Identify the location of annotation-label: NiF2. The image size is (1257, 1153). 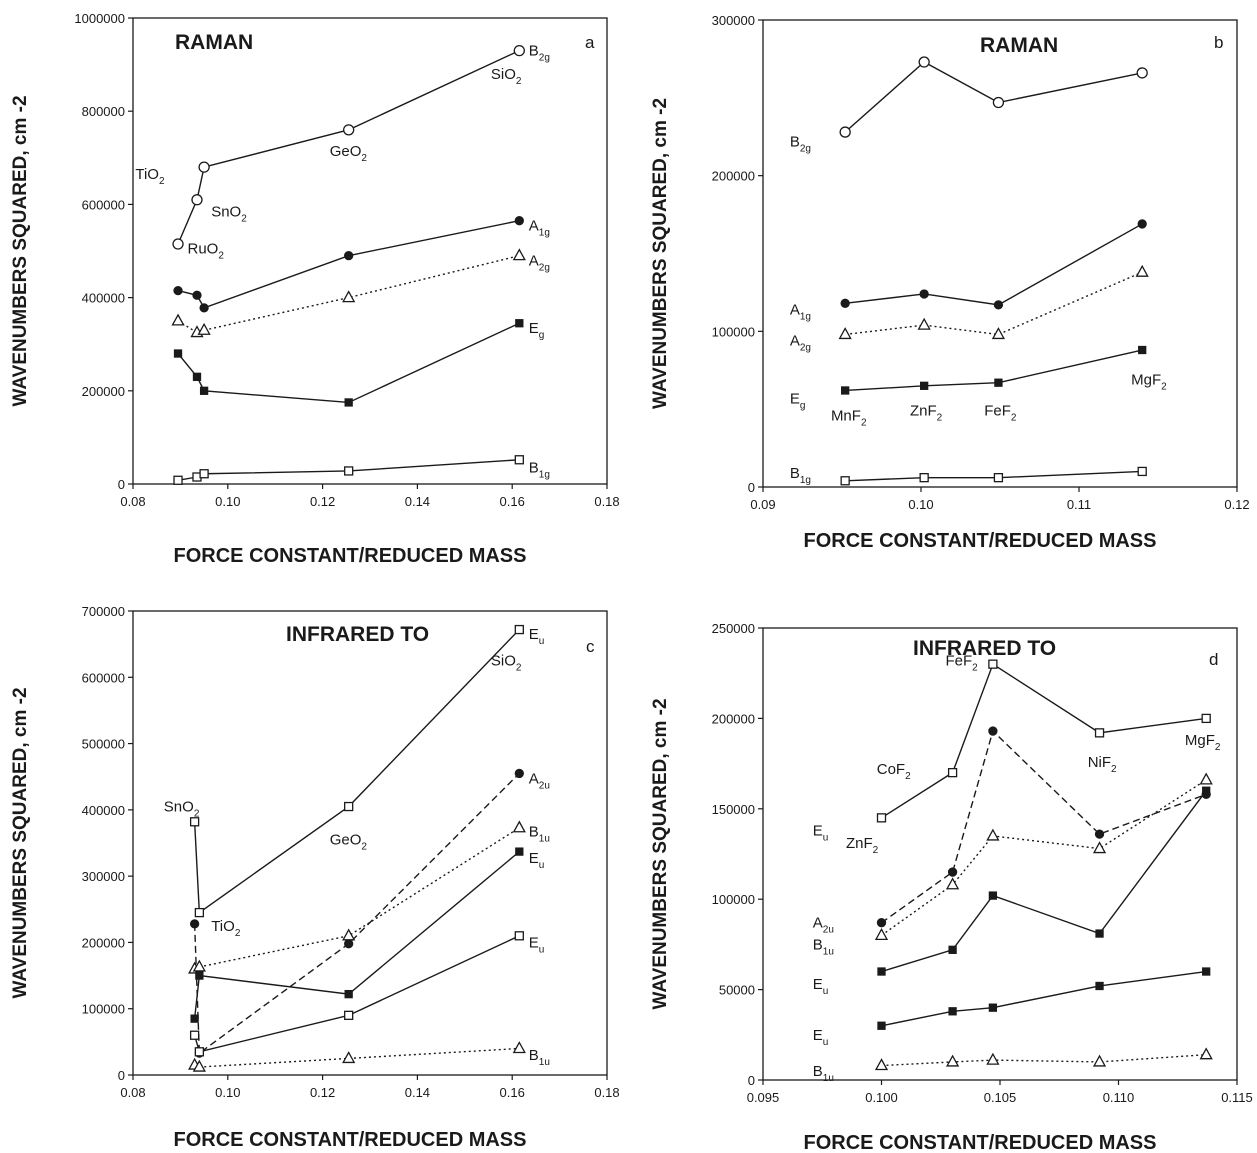
(1102, 764).